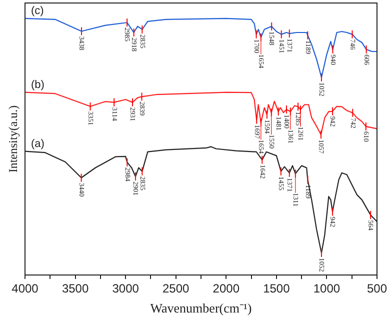 The width and height of the screenshot is (390, 321). I want to click on x-tick-label: 4000, so click(25, 289).